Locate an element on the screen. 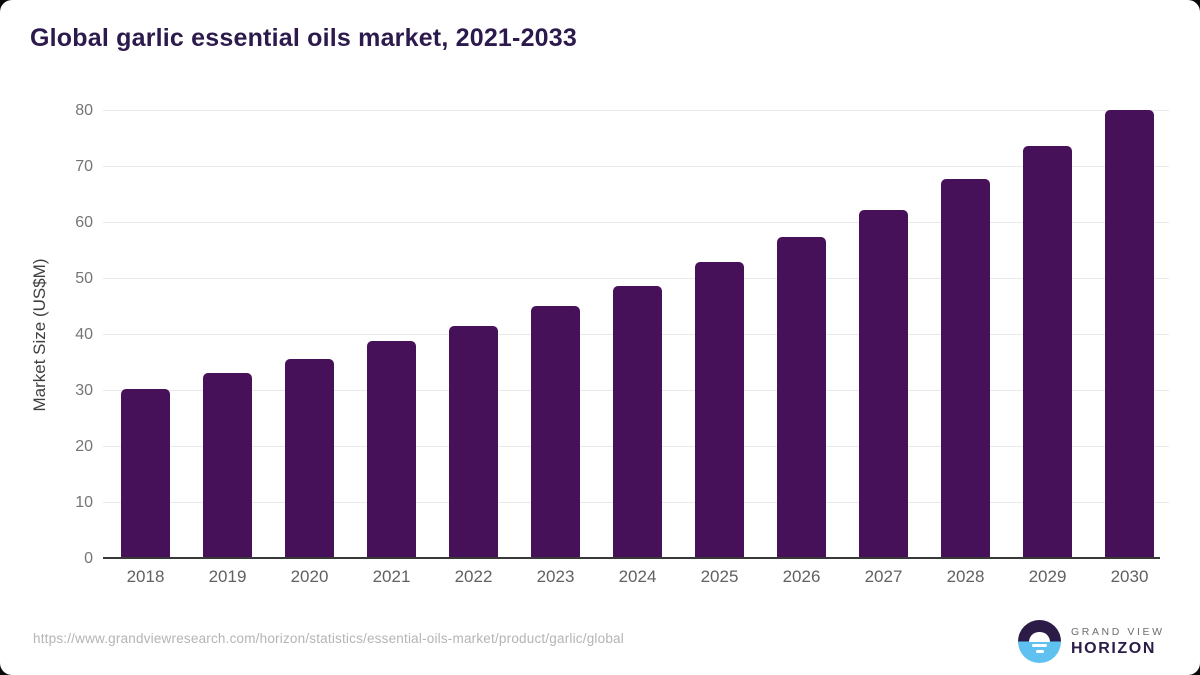 This screenshot has height=675, width=1200. x-tick-2030: 2030 is located at coordinates (1129, 576).